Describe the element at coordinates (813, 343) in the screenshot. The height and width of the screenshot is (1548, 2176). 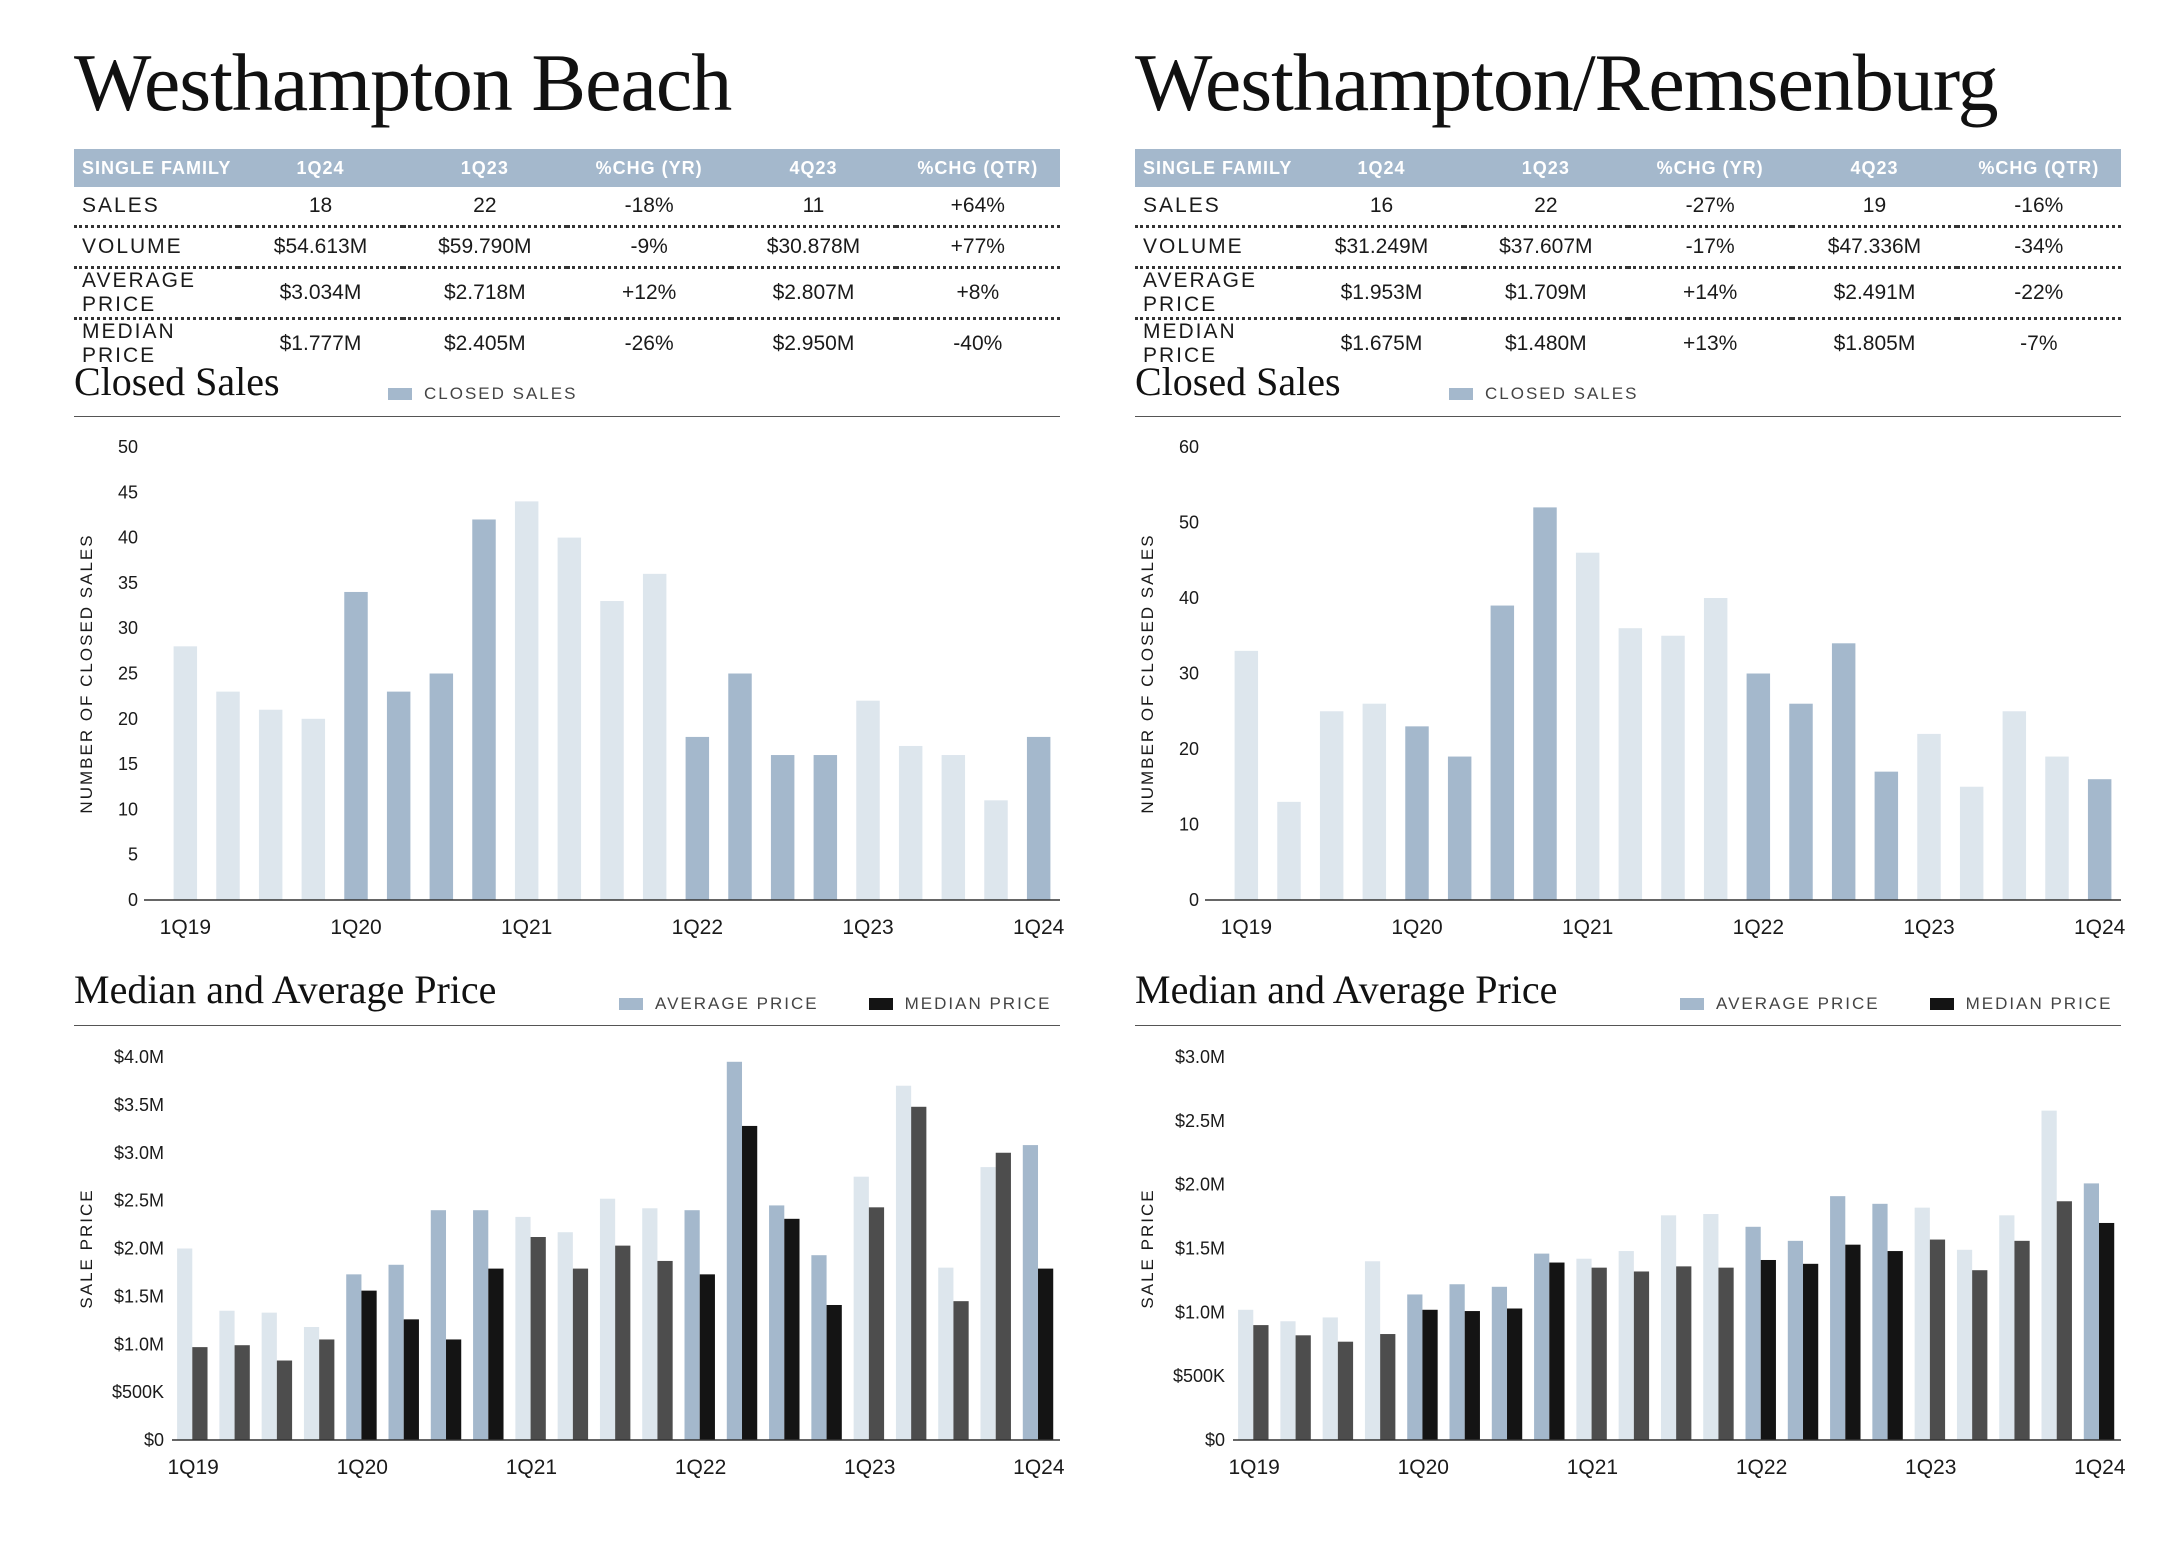
I see `table-cell: $2.950M` at that location.